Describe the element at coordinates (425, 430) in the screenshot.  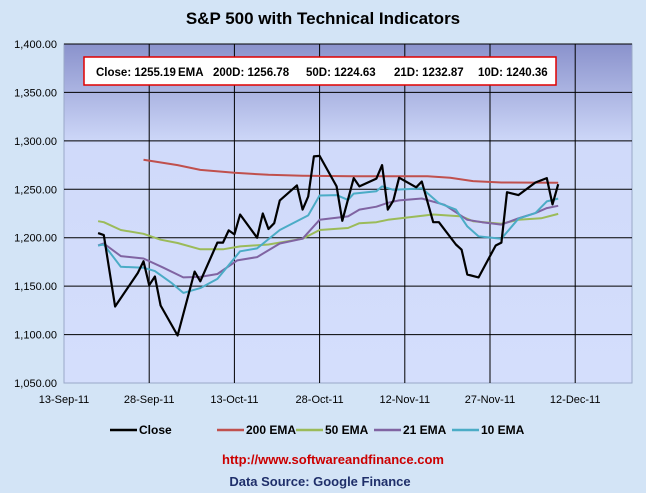
I see `legend-label: 21 EMA` at that location.